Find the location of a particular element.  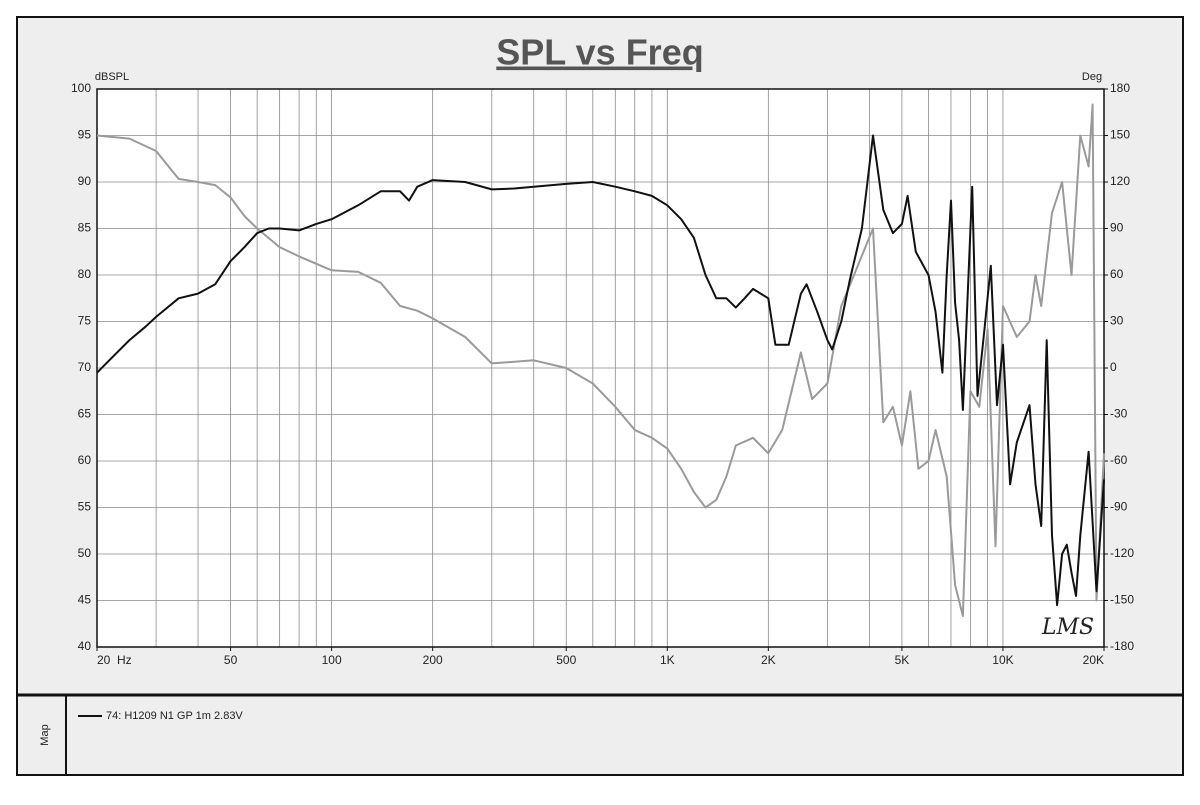

x-tick-label: 100 is located at coordinates (332, 660).